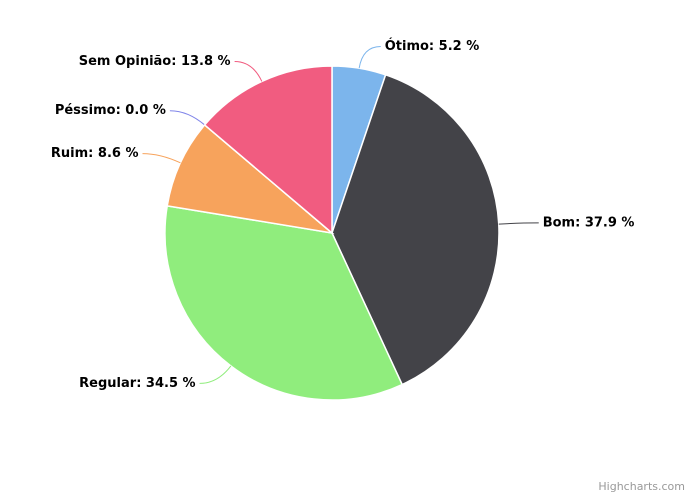 The image size is (690, 497). What do you see at coordinates (110, 110) in the screenshot?
I see `data-label: Péssimo: 0.0 %` at bounding box center [110, 110].